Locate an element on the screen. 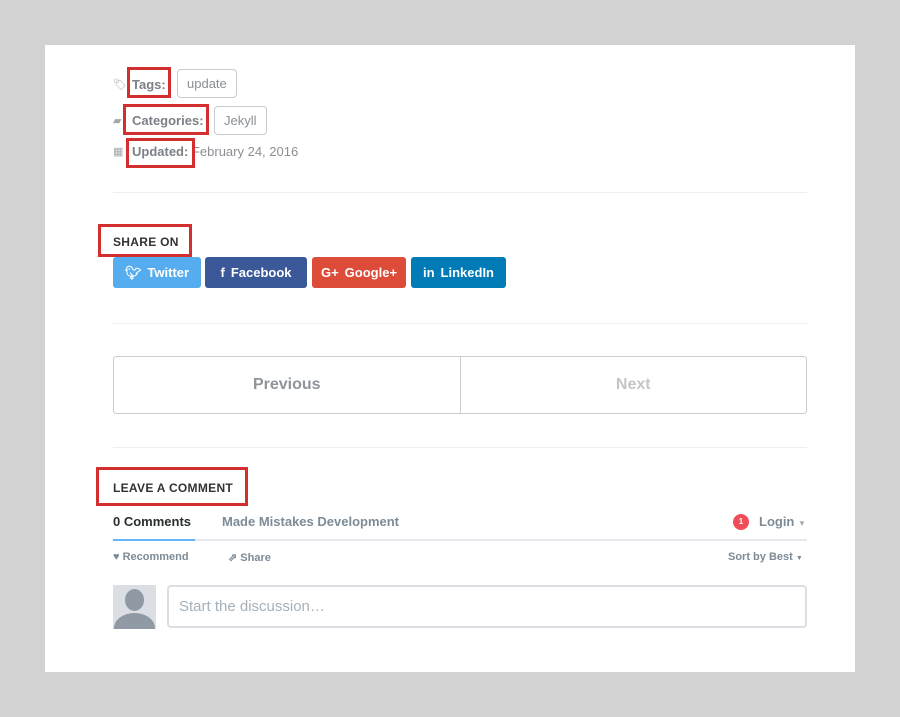 The width and height of the screenshot is (900, 717). categories-label: Categories: is located at coordinates (168, 120).